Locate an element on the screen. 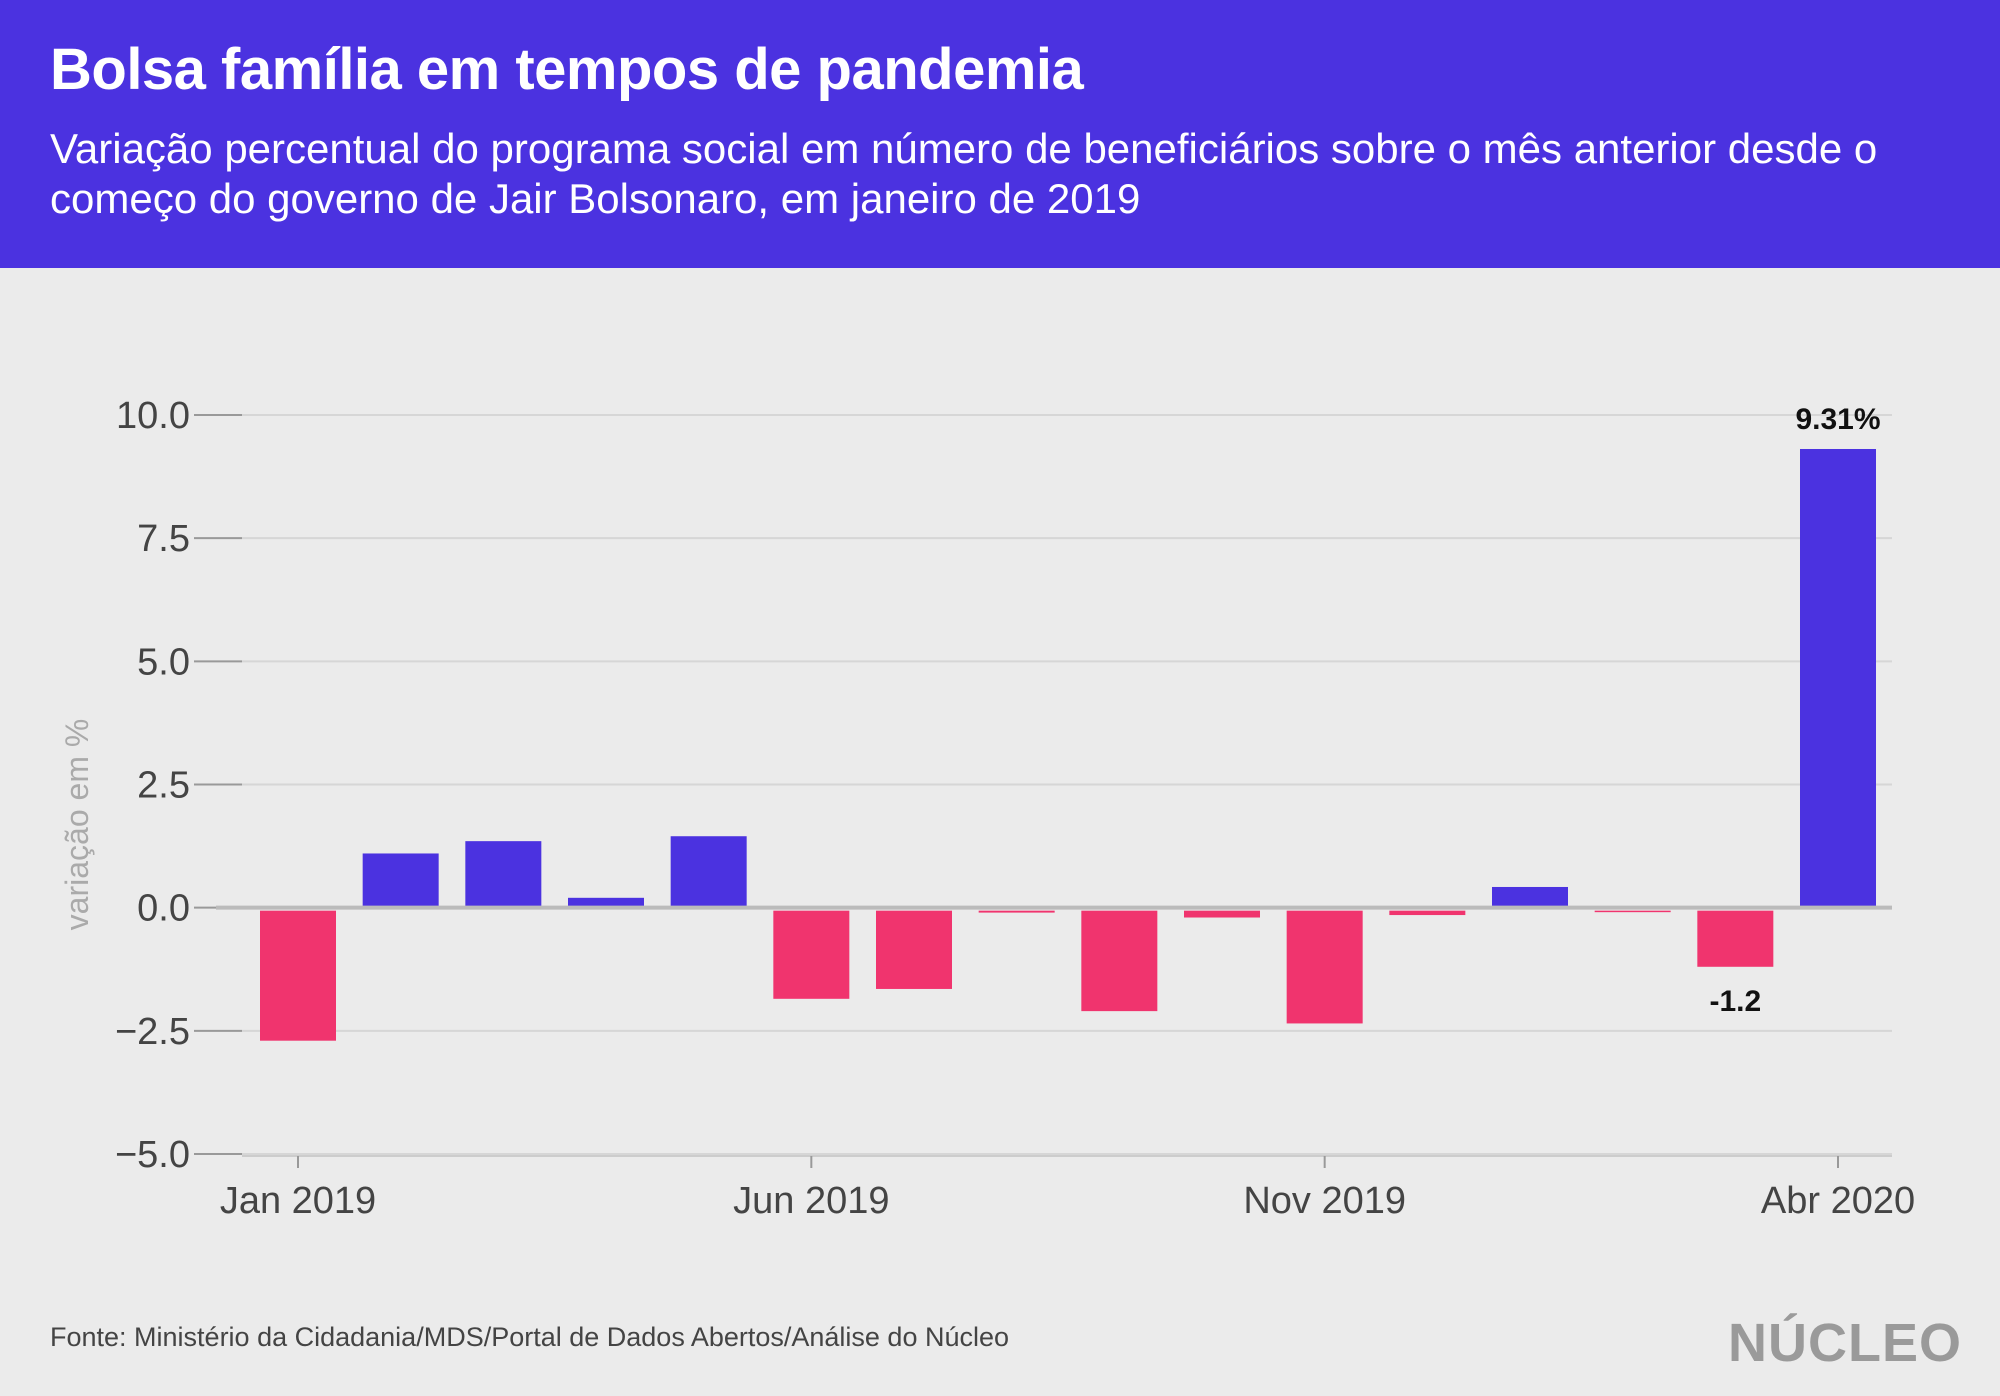 This screenshot has height=1396, width=2000. nucleo-logo: NÚCLEO is located at coordinates (1845, 1343).